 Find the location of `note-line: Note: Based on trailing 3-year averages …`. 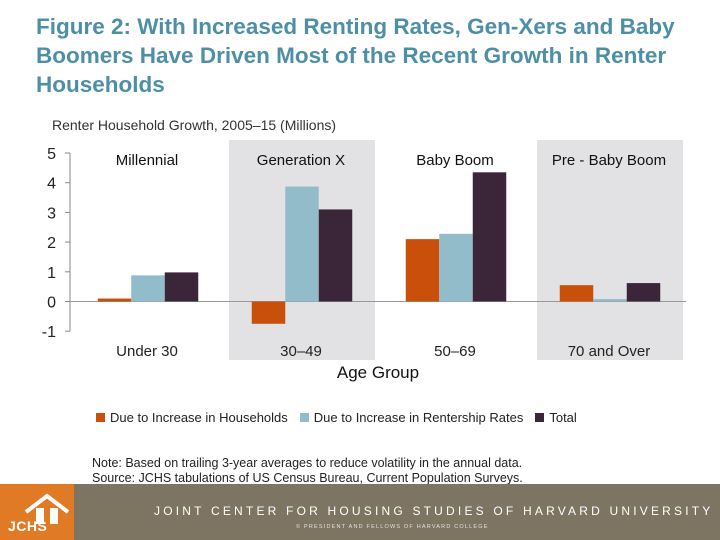

note-line: Note: Based on trailing 3-year averages … is located at coordinates (307, 463).